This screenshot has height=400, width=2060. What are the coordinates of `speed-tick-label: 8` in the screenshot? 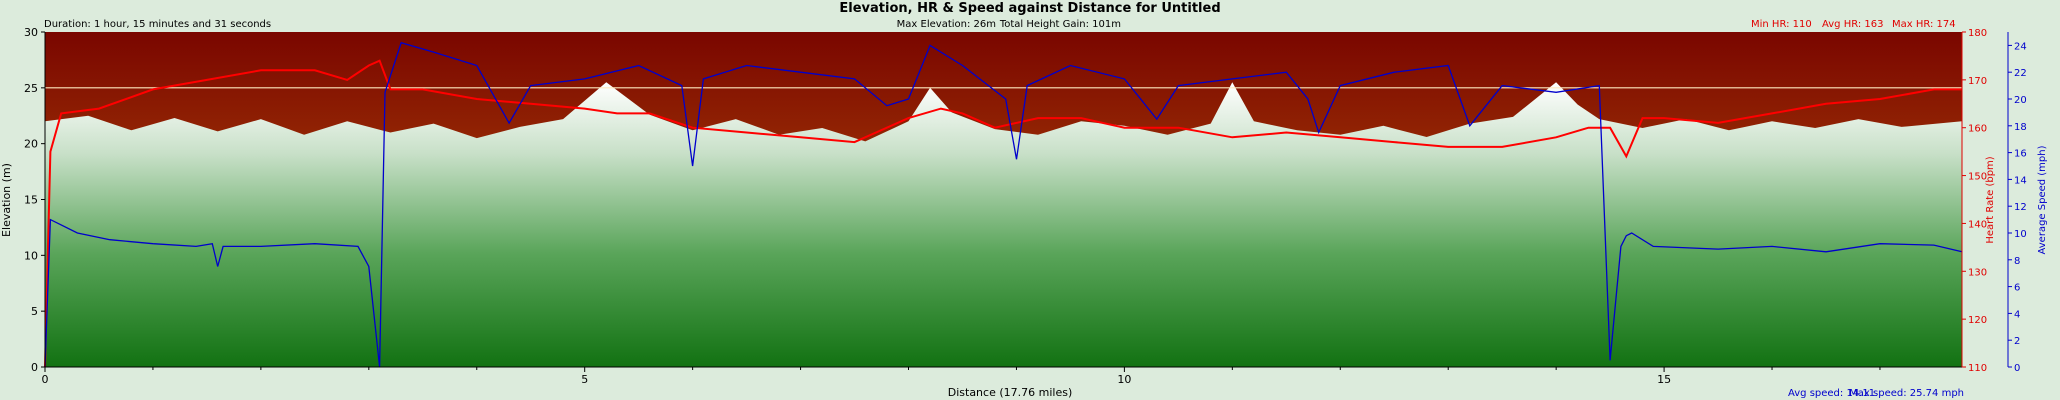 It's located at (2017, 261).